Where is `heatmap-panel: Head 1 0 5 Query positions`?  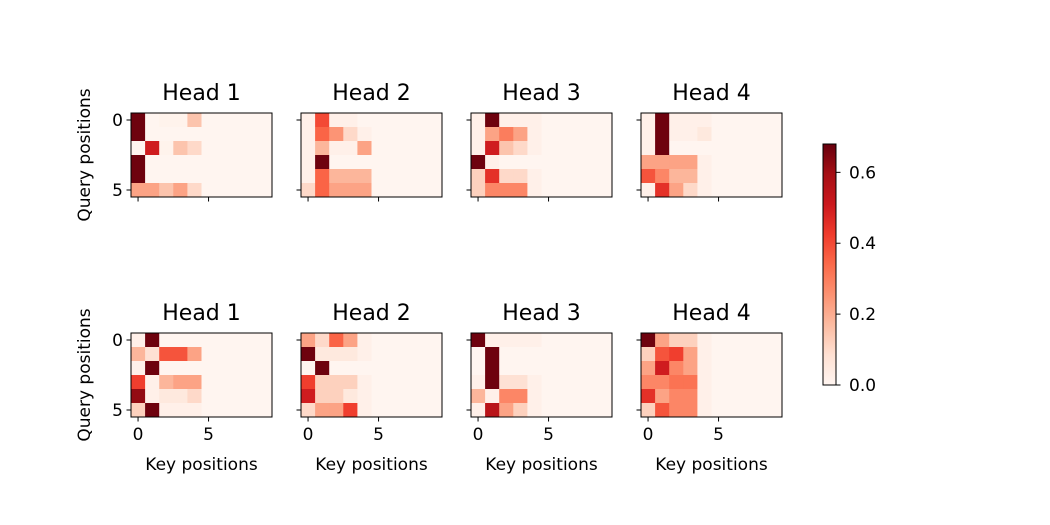 heatmap-panel: Head 1 0 5 Query positions is located at coordinates (174, 151).